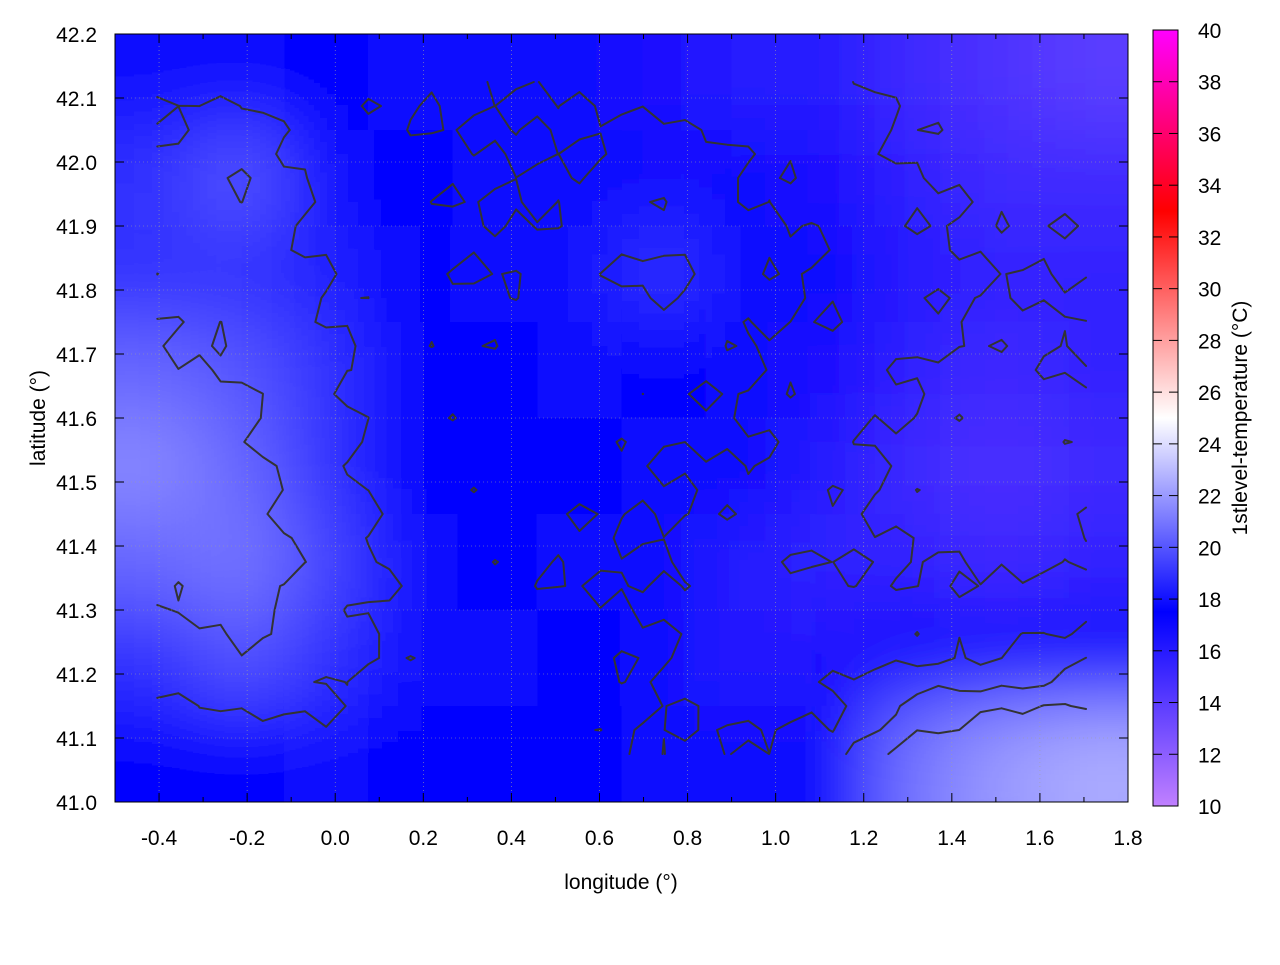 The height and width of the screenshot is (965, 1280). I want to click on x-tick-label: -0.2, so click(247, 838).